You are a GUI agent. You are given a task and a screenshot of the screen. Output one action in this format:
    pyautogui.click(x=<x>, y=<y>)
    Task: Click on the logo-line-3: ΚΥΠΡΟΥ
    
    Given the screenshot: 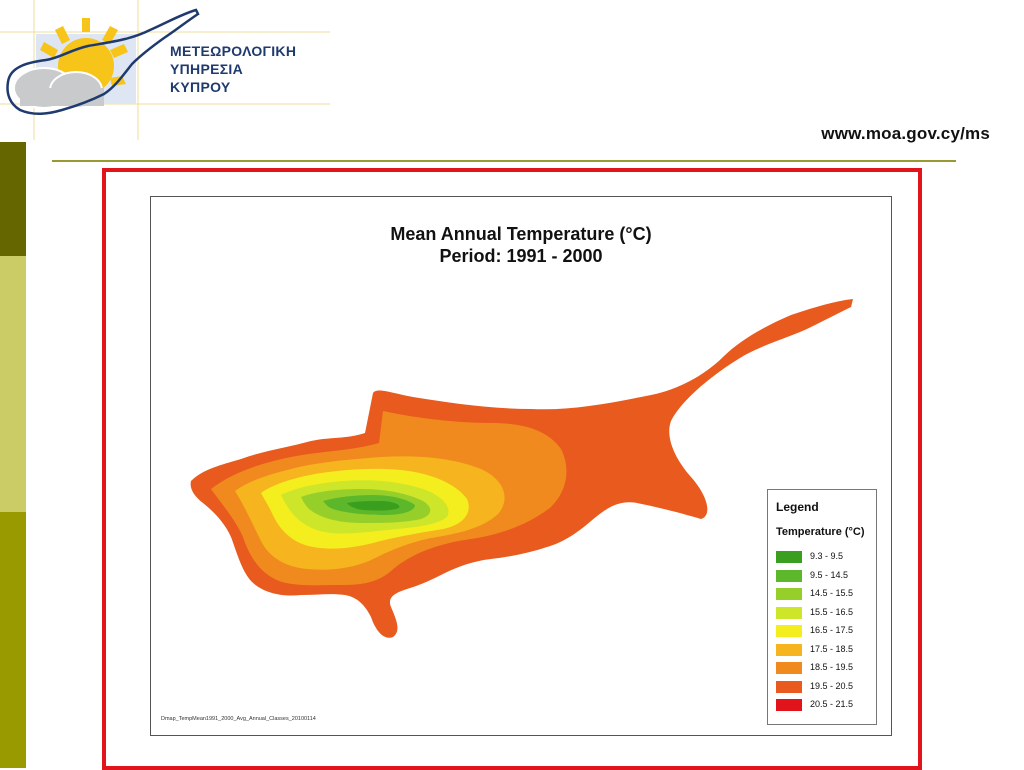 What is the action you would take?
    pyautogui.click(x=200, y=87)
    